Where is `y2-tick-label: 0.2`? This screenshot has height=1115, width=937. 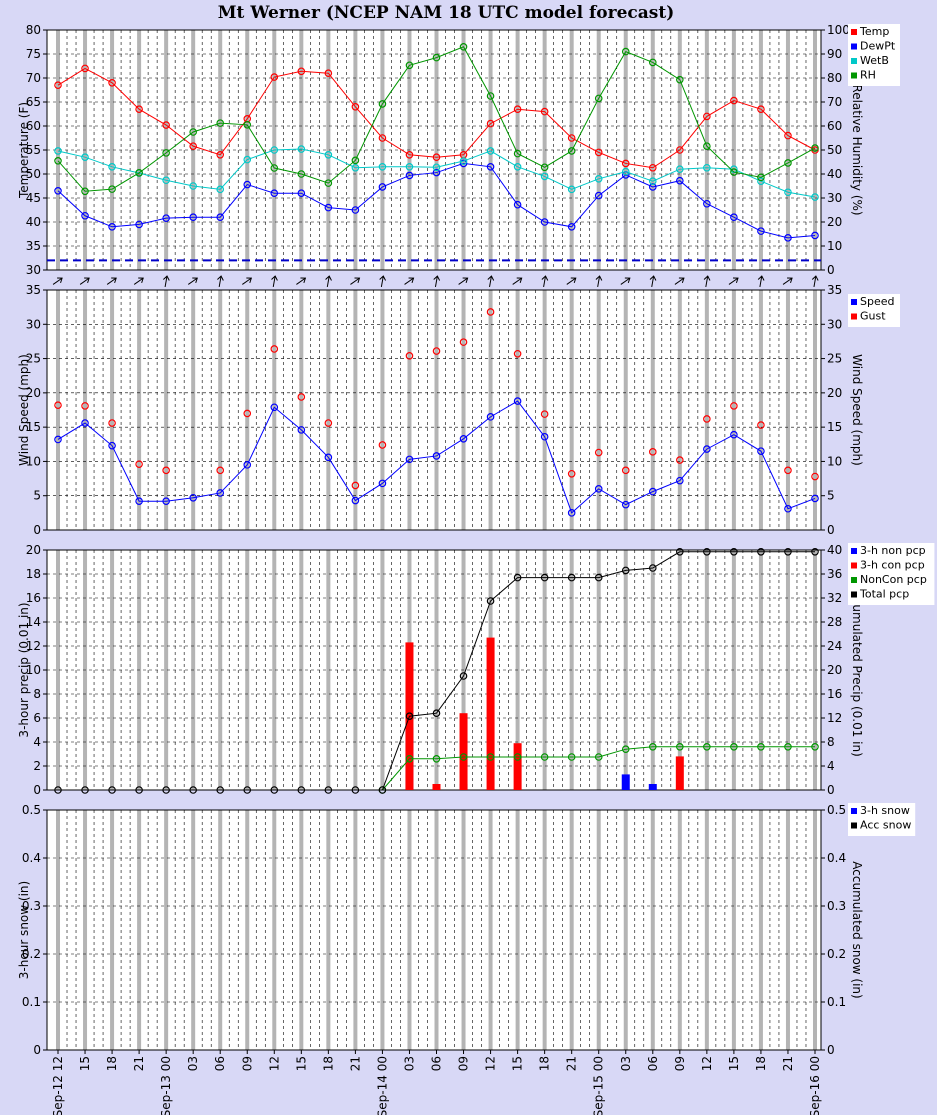 y2-tick-label: 0.2 is located at coordinates (836, 954).